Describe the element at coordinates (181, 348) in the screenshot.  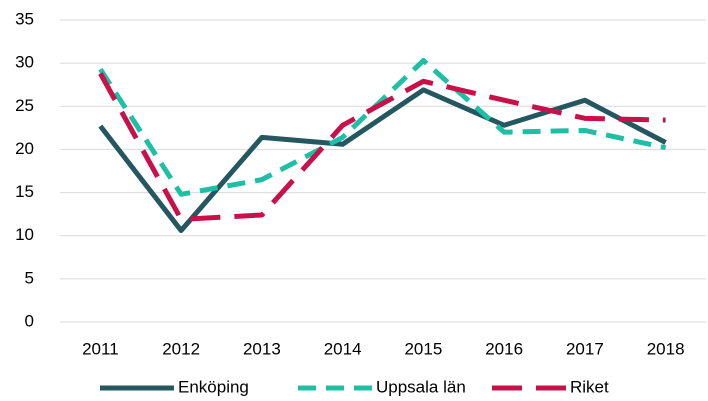
I see `x-tick-label: 2012` at that location.